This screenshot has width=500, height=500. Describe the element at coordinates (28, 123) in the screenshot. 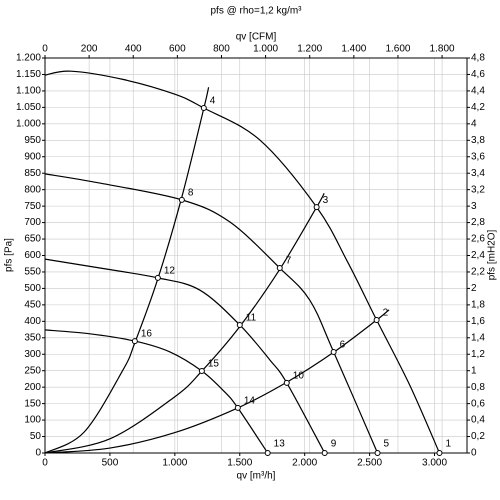

I see `y-tick-label: 1.000` at that location.